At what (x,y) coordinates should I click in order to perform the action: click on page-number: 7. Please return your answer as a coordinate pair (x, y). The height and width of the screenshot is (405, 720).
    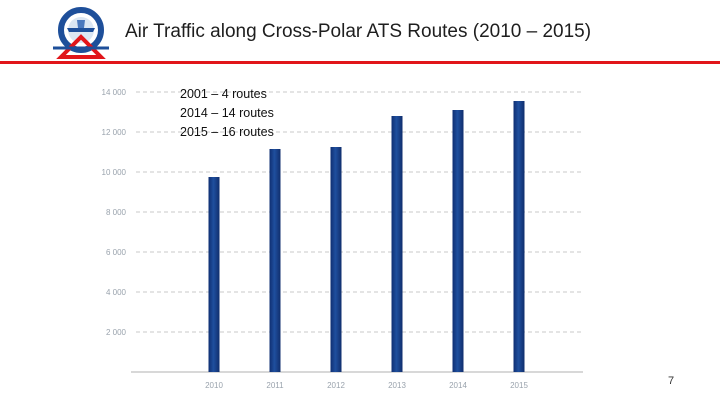
    Looking at the image, I should click on (671, 381).